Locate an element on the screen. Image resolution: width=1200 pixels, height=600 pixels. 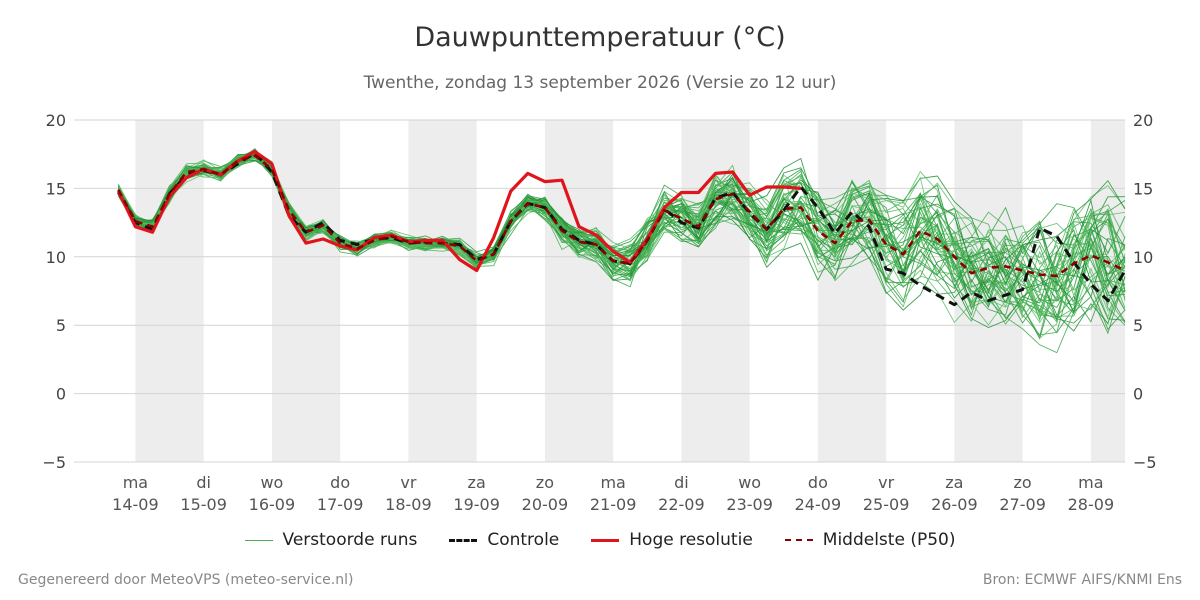
chart-title: Dauwpunttemperatuur (°C) is located at coordinates (600, 37).